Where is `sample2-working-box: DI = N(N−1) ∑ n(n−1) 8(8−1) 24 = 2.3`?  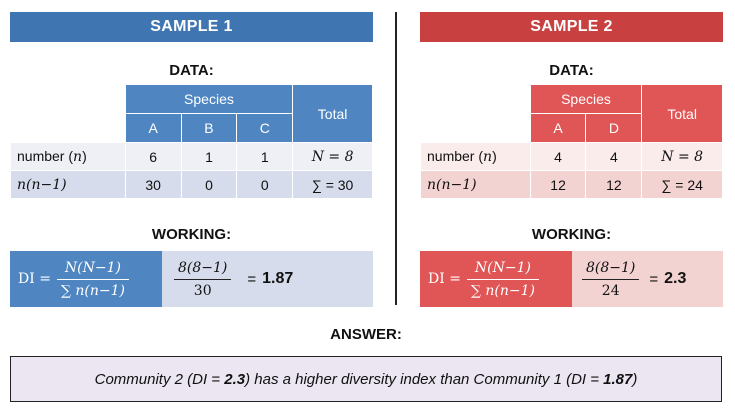 sample2-working-box: DI = N(N−1) ∑ n(n−1) 8(8−1) 24 = 2.3 is located at coordinates (571, 279).